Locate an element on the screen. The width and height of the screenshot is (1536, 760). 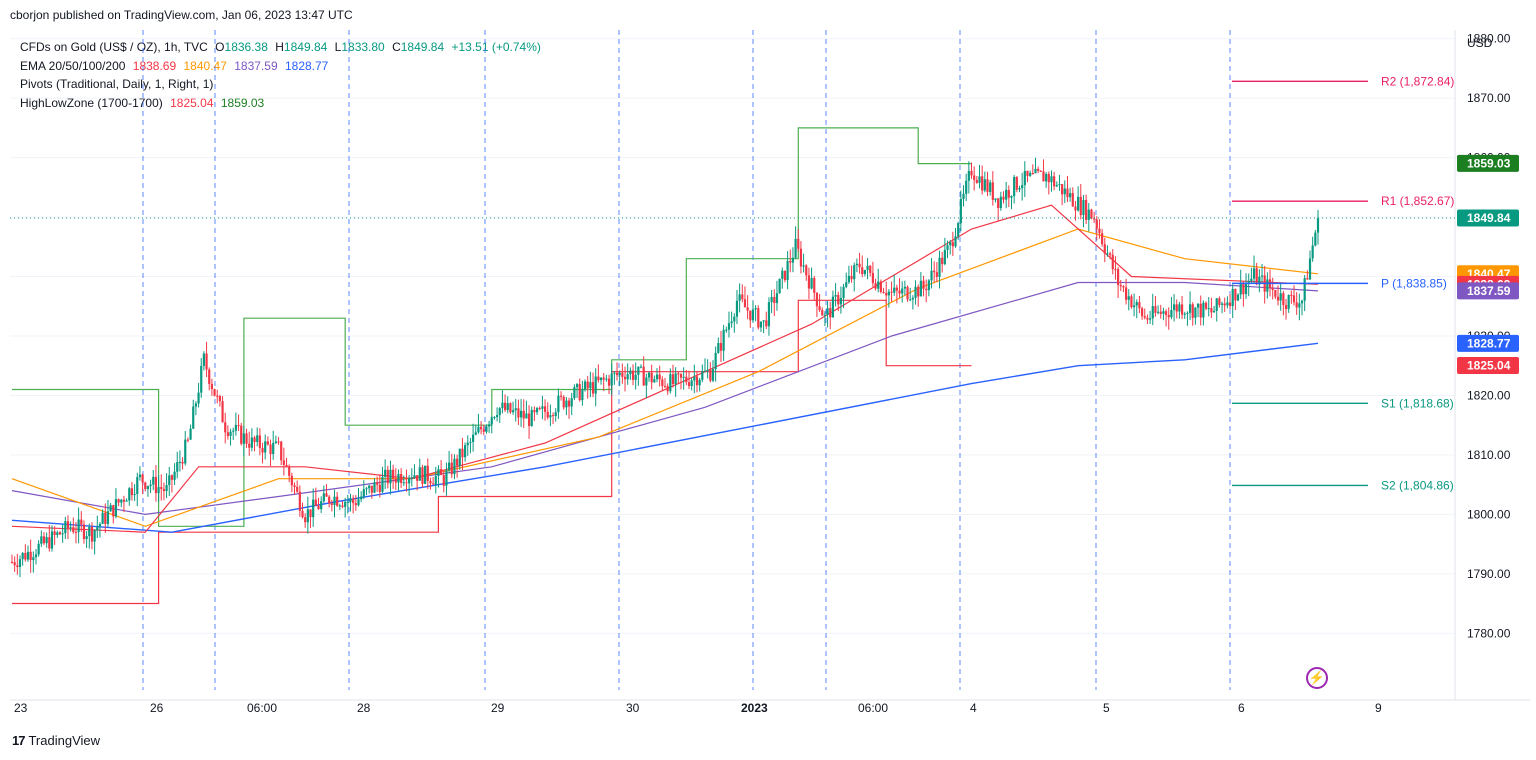
pivot-label: R2 (1,872.84) is located at coordinates (1417, 81).